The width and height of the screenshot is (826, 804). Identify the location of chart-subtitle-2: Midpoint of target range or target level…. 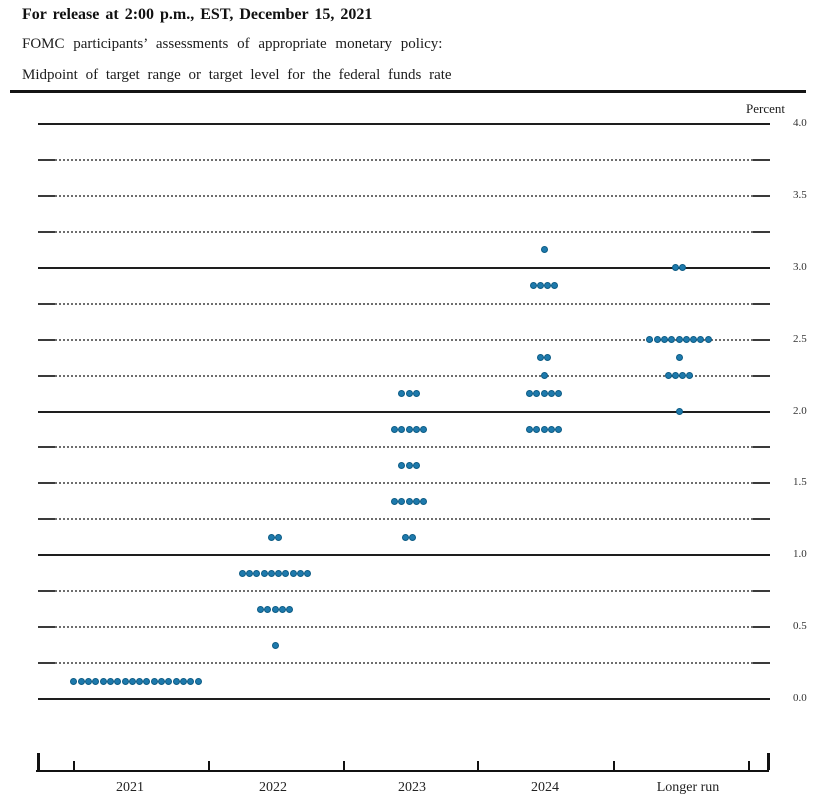
(237, 75).